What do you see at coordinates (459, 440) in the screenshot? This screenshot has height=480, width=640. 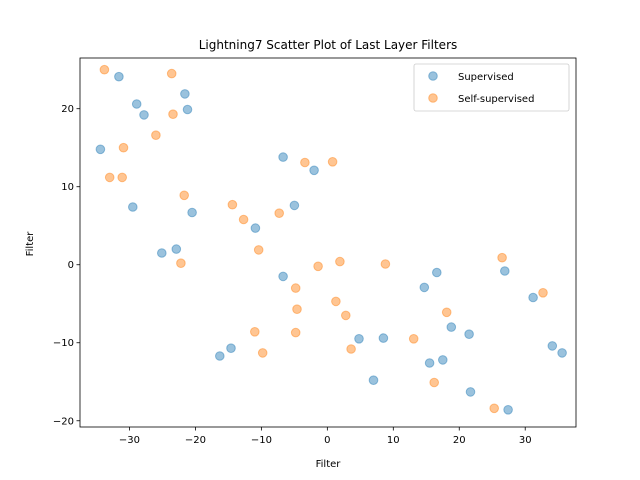 I see `x-tick-label: 20` at bounding box center [459, 440].